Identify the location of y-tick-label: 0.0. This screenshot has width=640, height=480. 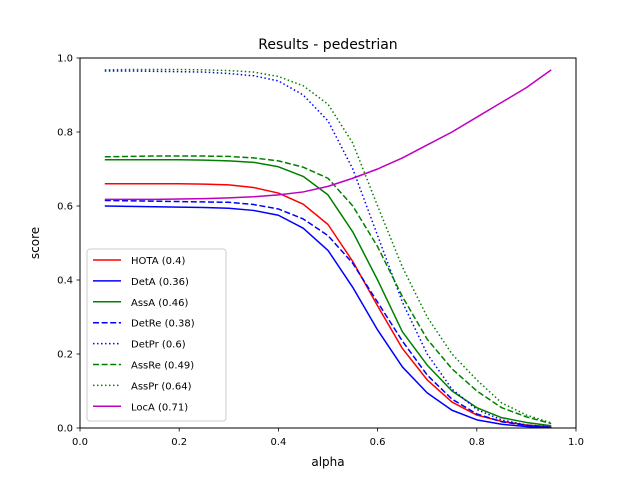
(65, 429).